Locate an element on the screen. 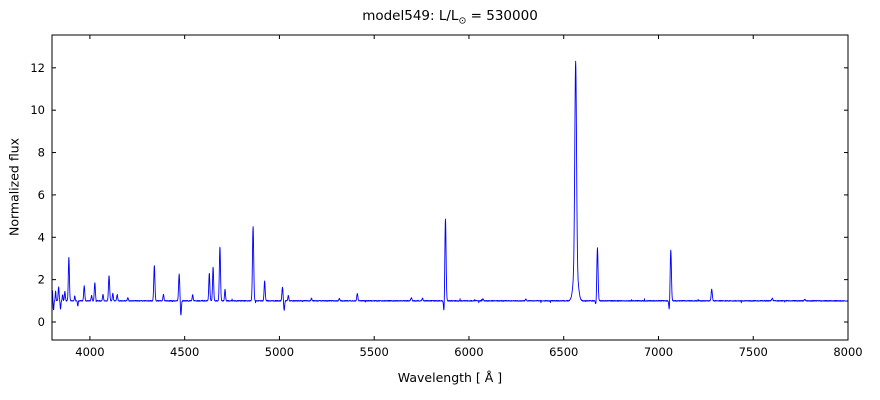  x-tick-label: 8000 is located at coordinates (847, 352).